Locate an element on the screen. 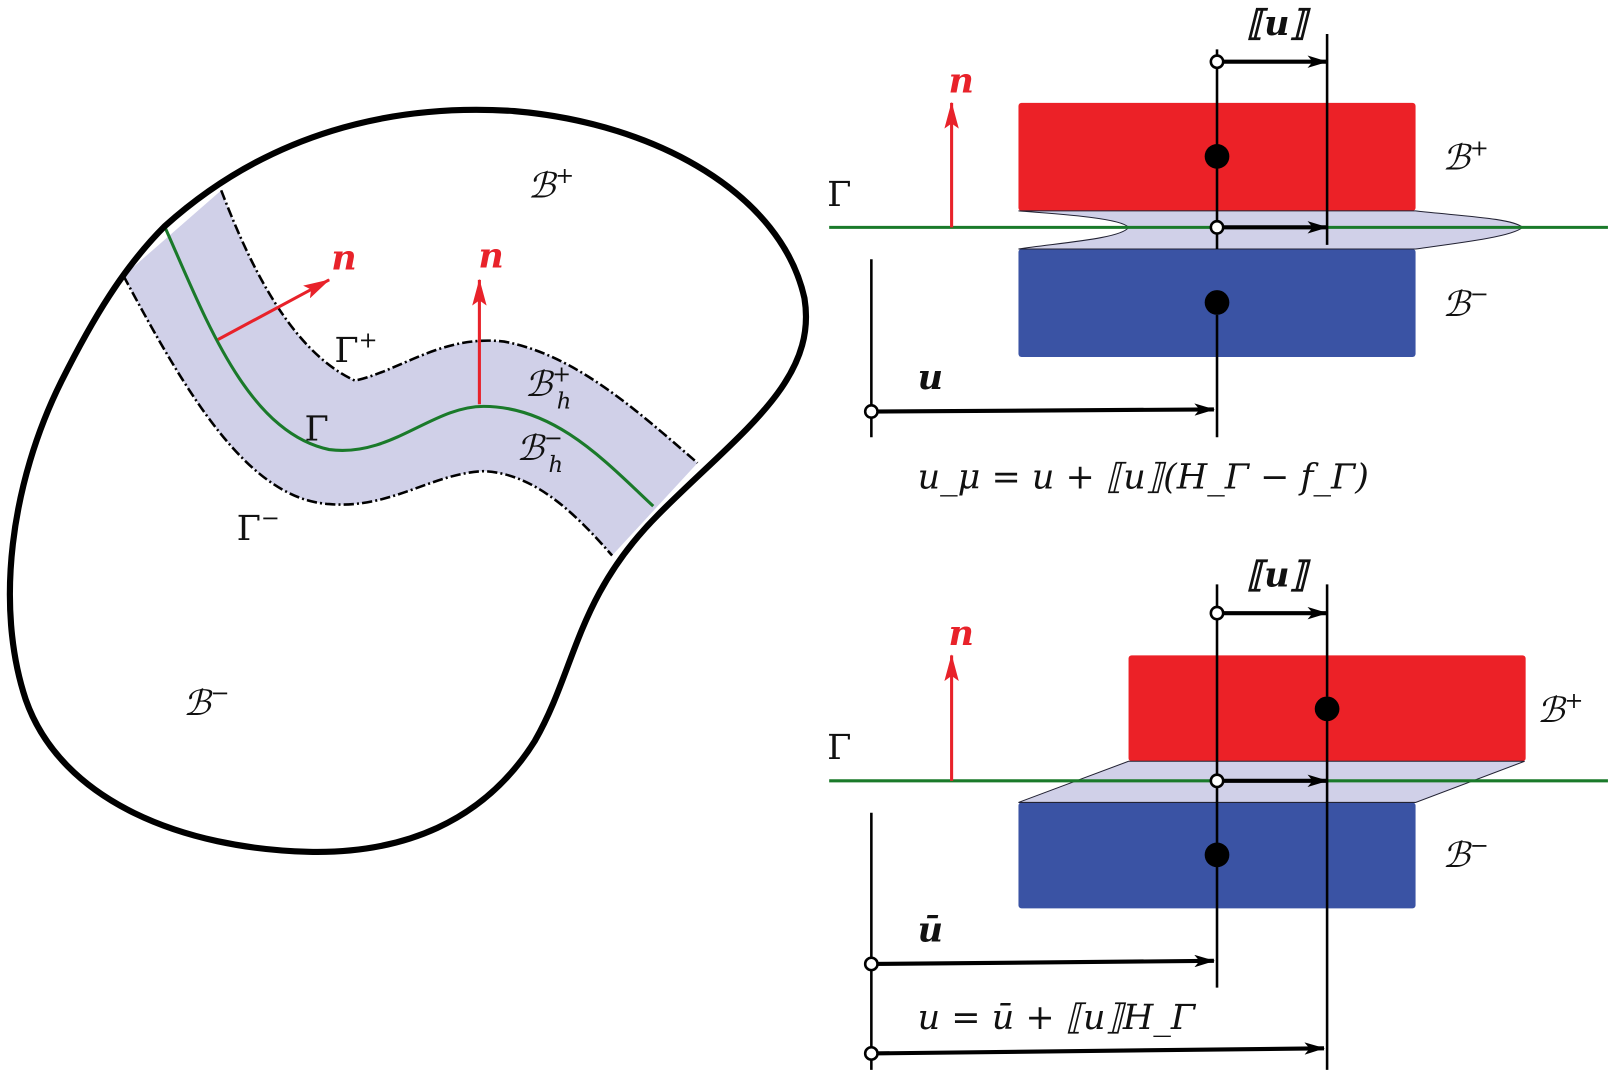 Image resolution: width=1610 pixels, height=1073 pixels. equation: u = ū + ⟦u⟧H_Γ is located at coordinates (1057, 1018).